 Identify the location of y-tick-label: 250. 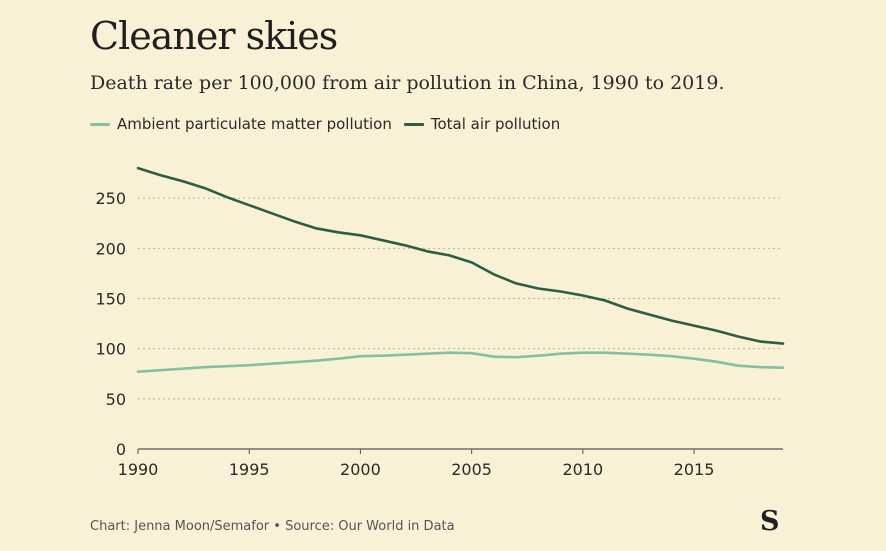
(110, 198).